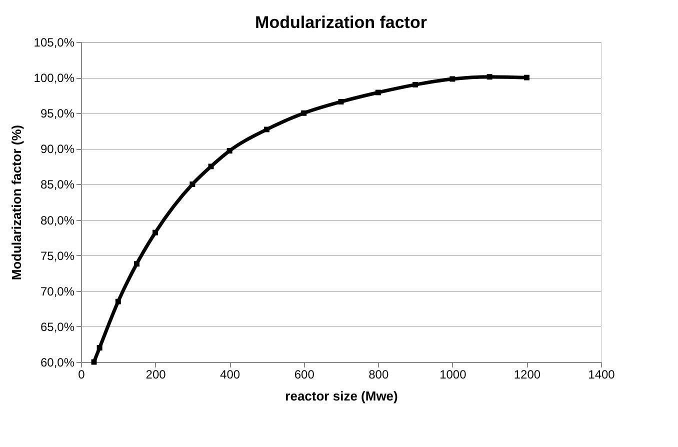 The width and height of the screenshot is (678, 447). What do you see at coordinates (341, 22) in the screenshot?
I see `chart-title: Modularization factor` at bounding box center [341, 22].